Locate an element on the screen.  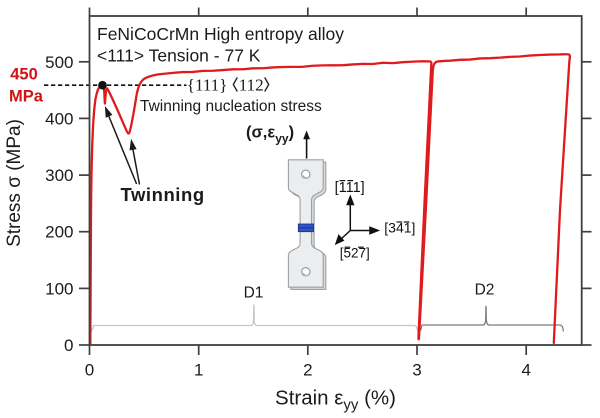
svg-text: 450 is located at coordinates (24, 75).